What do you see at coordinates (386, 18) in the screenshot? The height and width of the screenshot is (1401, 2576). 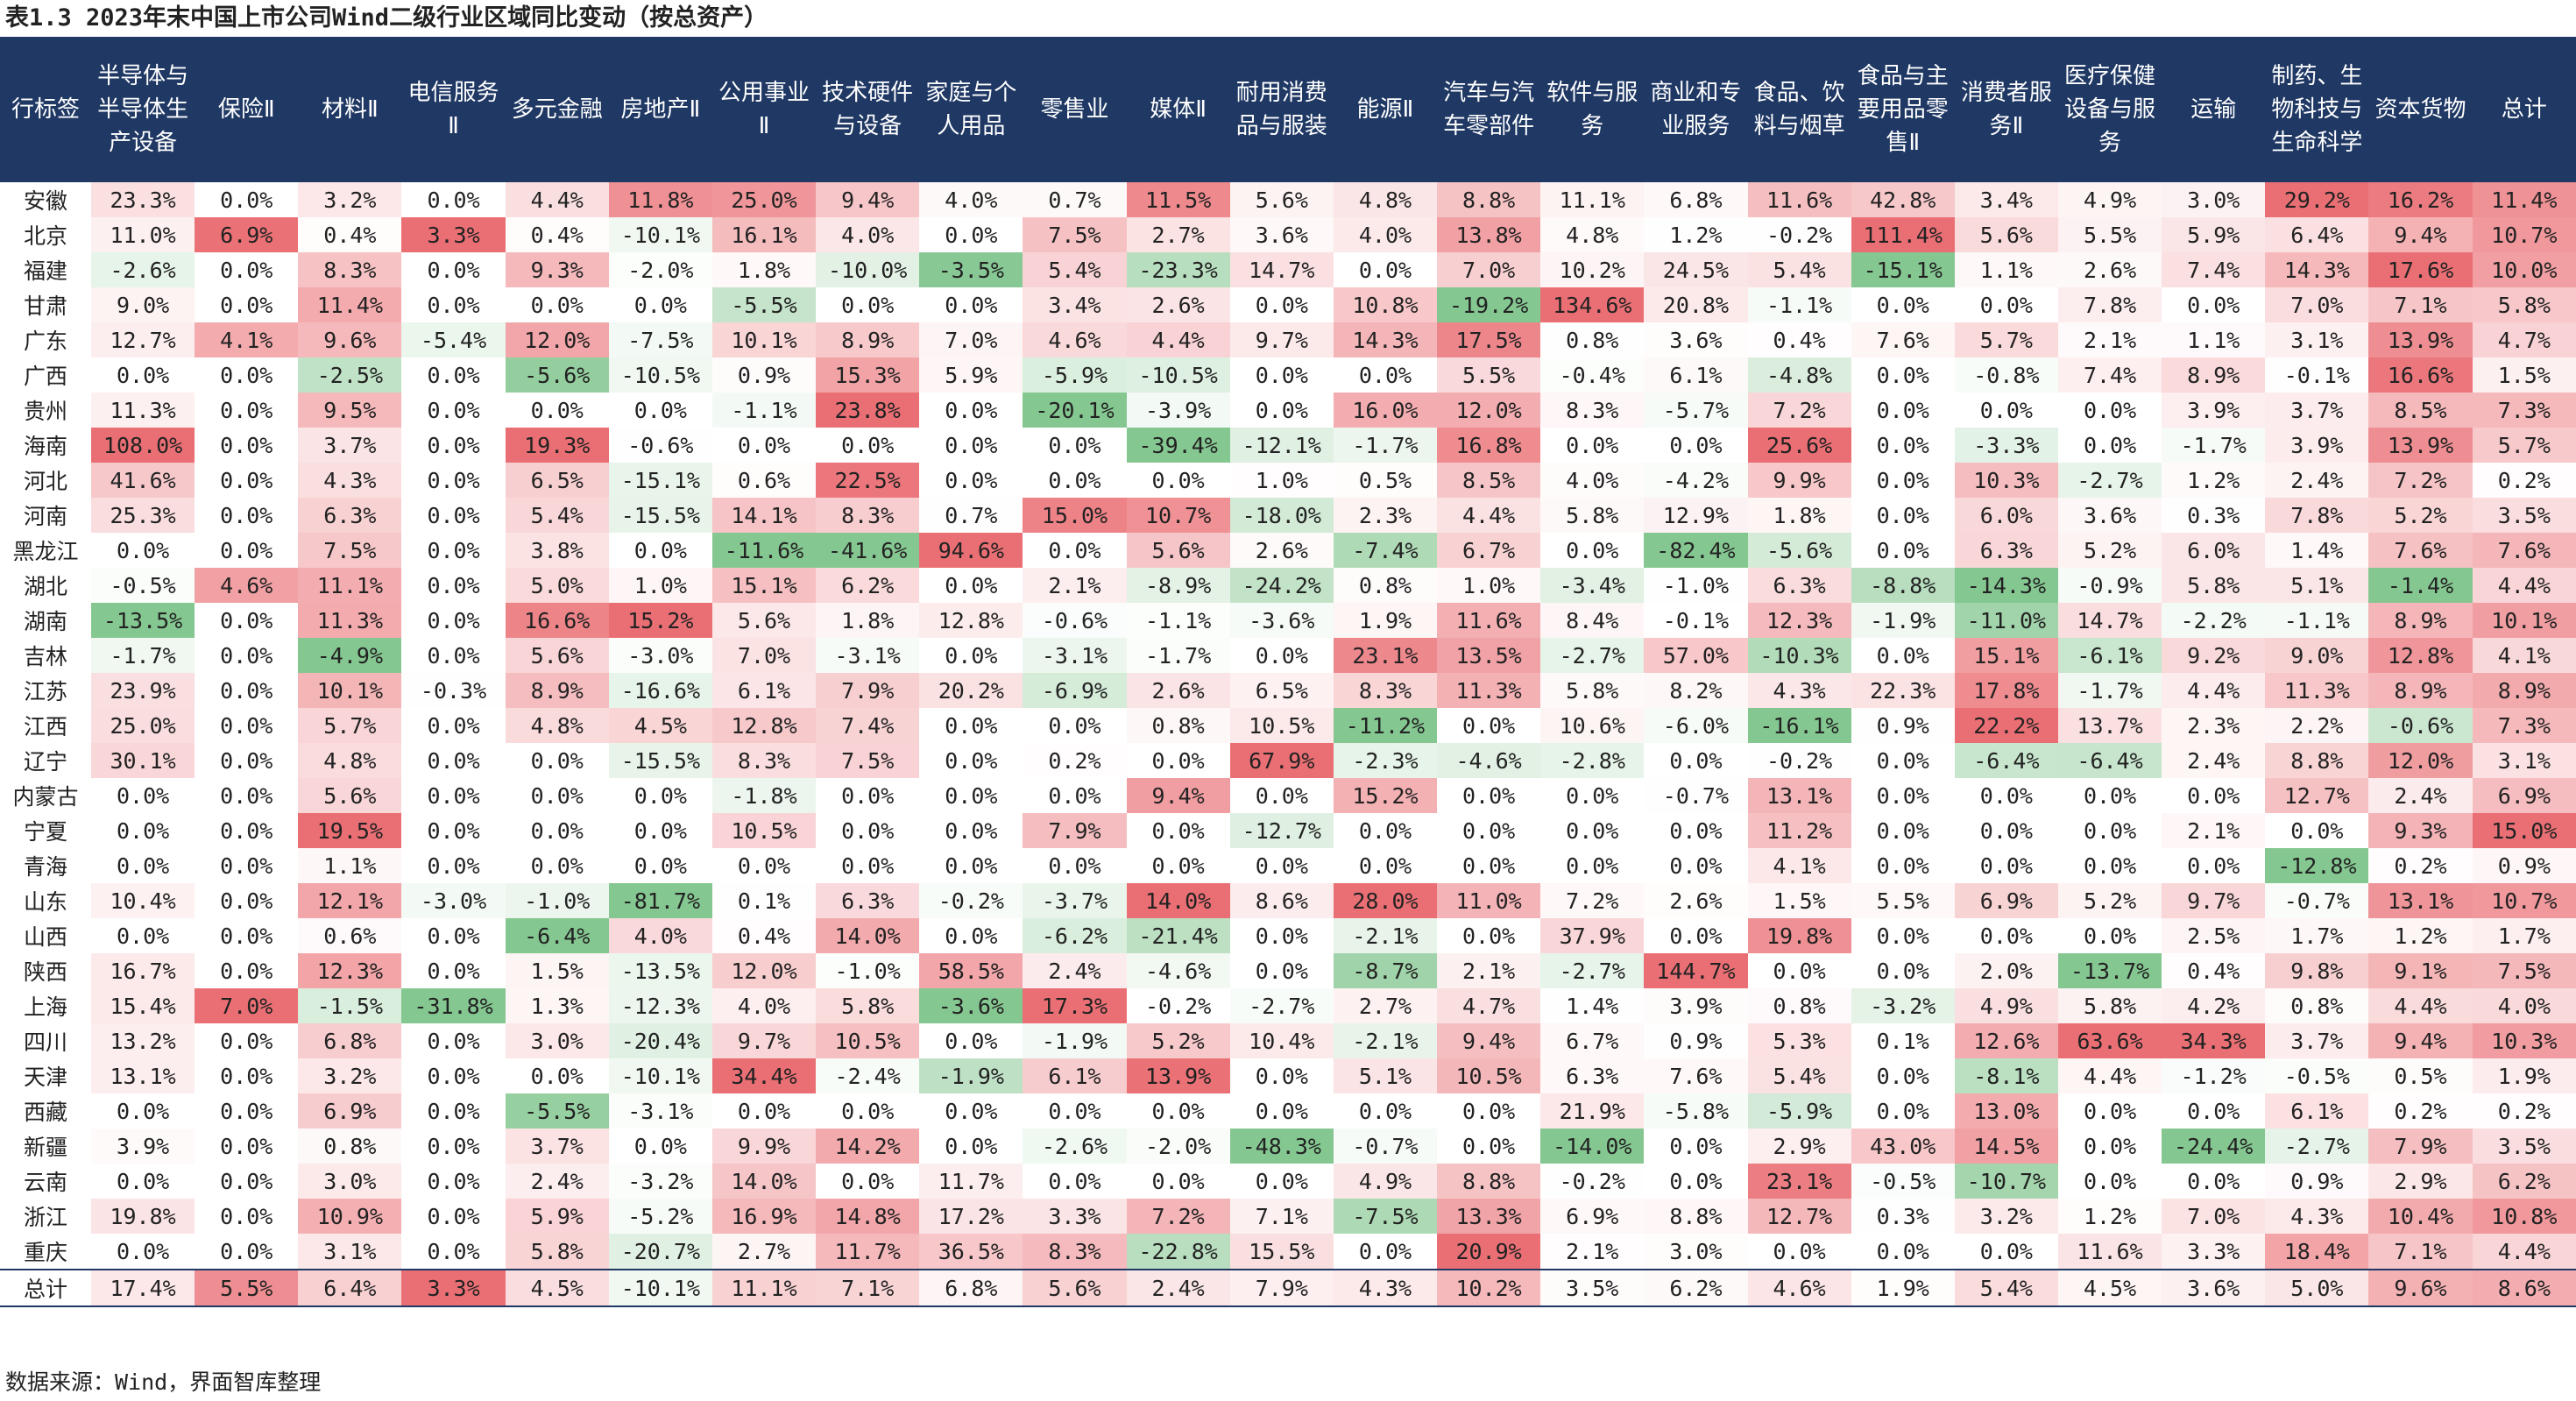 I see `table-title: 表1.3 2023年末中国上市公司Wind二级行业区域同比变动（按总资产）` at bounding box center [386, 18].